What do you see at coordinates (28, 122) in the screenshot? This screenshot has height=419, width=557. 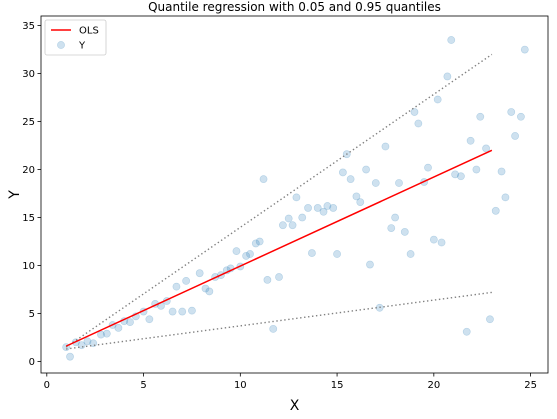 I see `y-tick-label: 25` at bounding box center [28, 122].